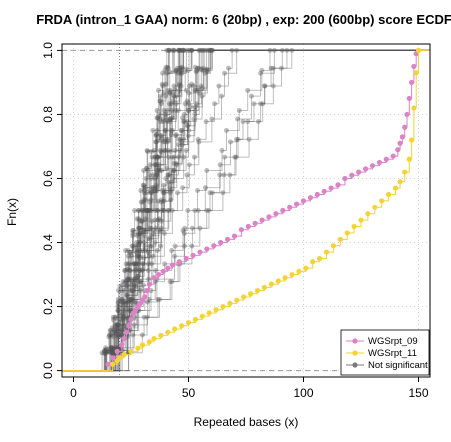 The height and width of the screenshot is (442, 451). What do you see at coordinates (51, 210) in the screenshot?
I see `y-axis: 0.0 0.2 0.4 0.6 0.8 1.0` at bounding box center [51, 210].